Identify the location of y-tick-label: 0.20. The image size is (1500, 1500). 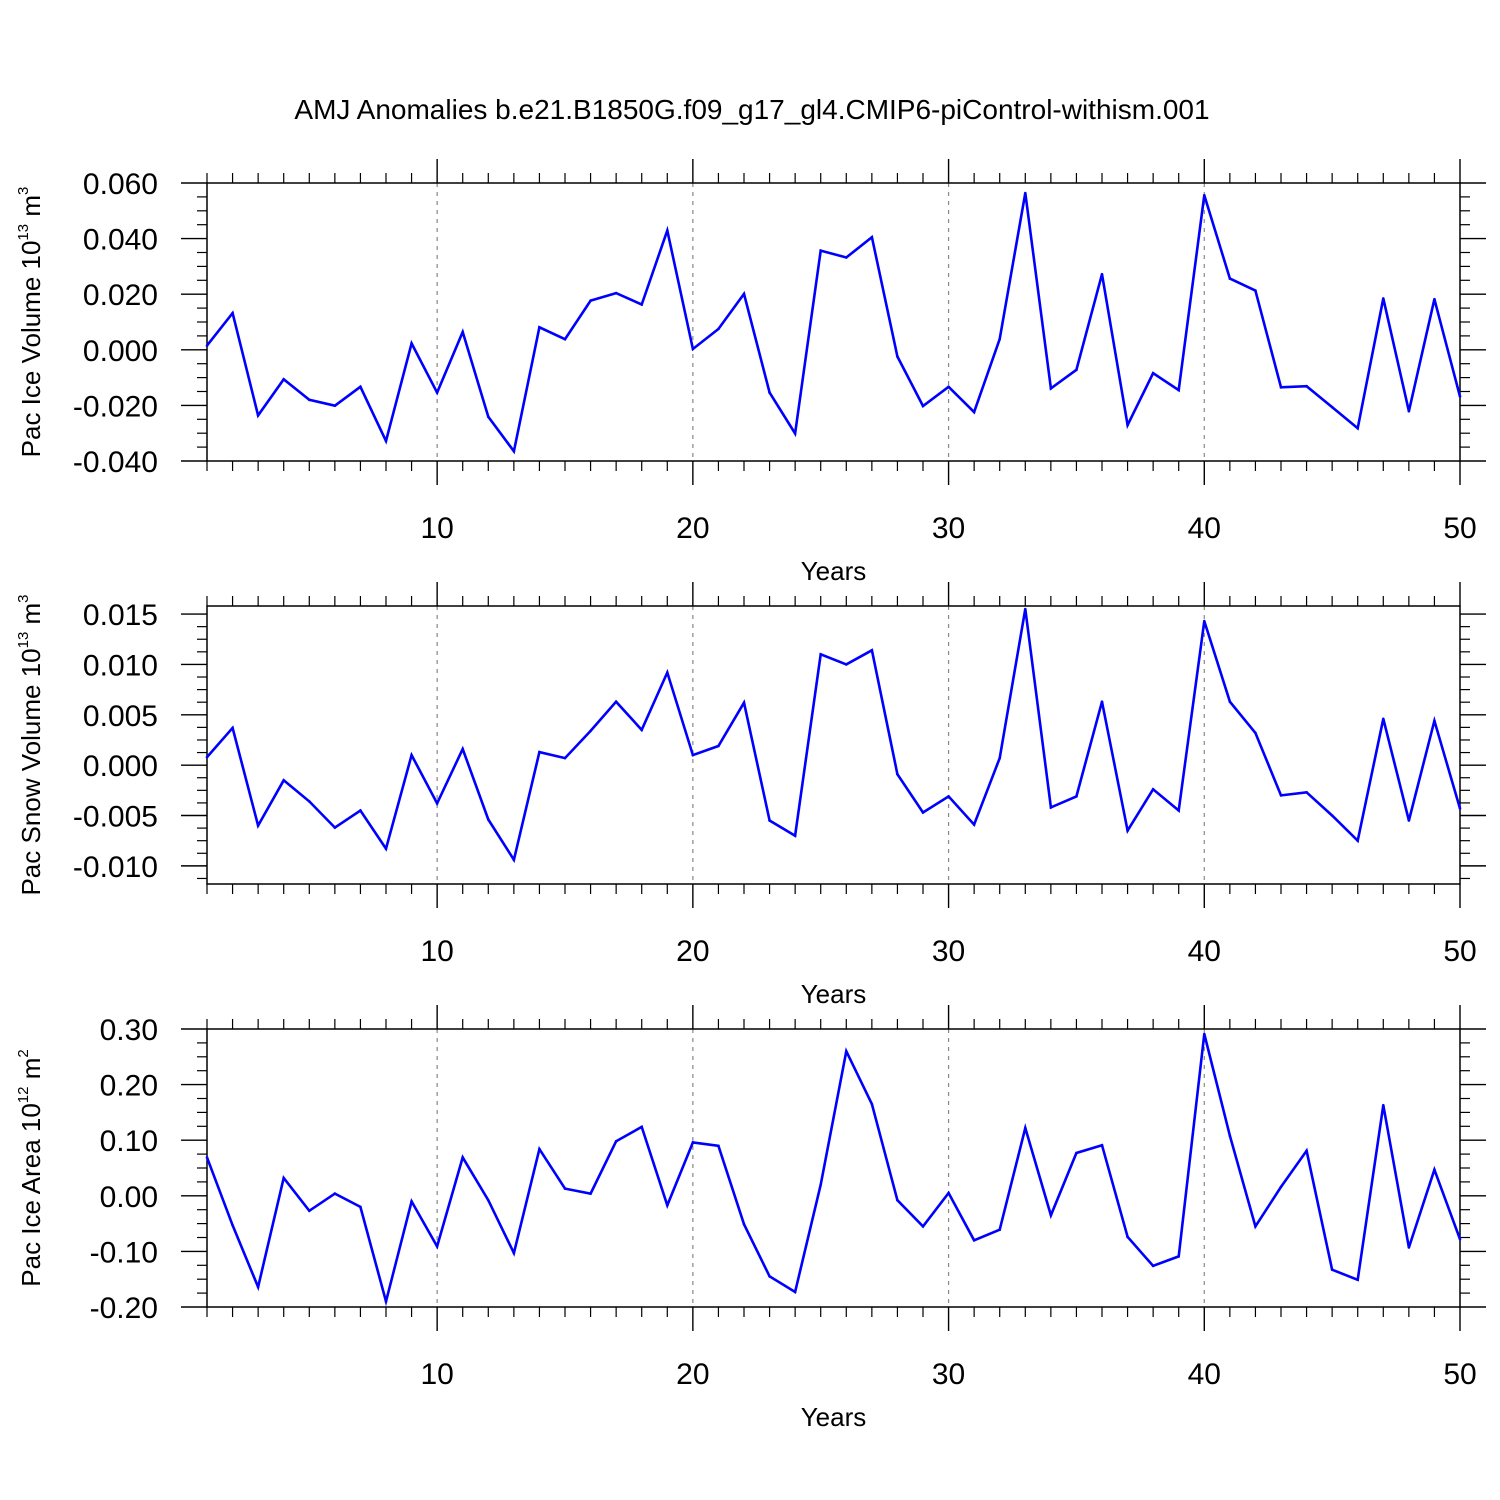
(129, 1086).